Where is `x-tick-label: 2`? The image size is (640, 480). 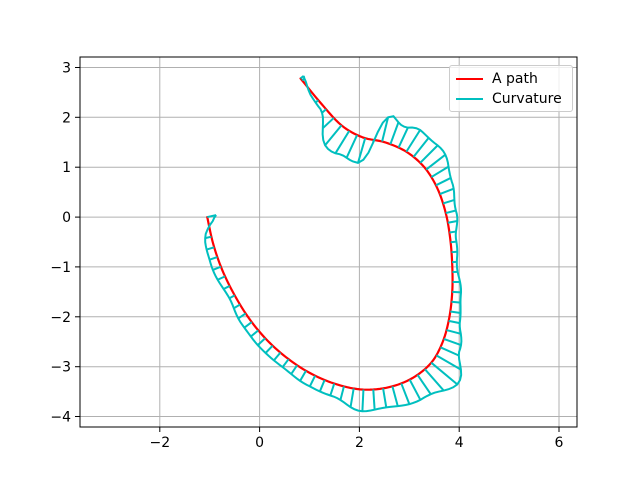 x-tick-label: 2 is located at coordinates (359, 443).